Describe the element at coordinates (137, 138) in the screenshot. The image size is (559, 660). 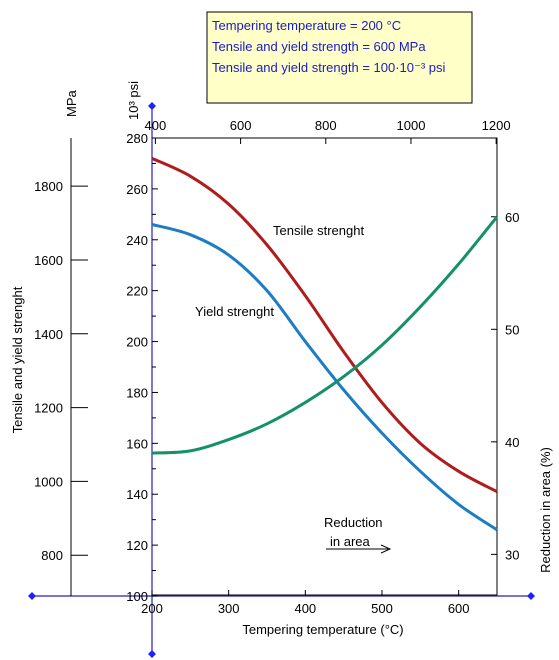
I see `psi-tick-label: 280` at that location.